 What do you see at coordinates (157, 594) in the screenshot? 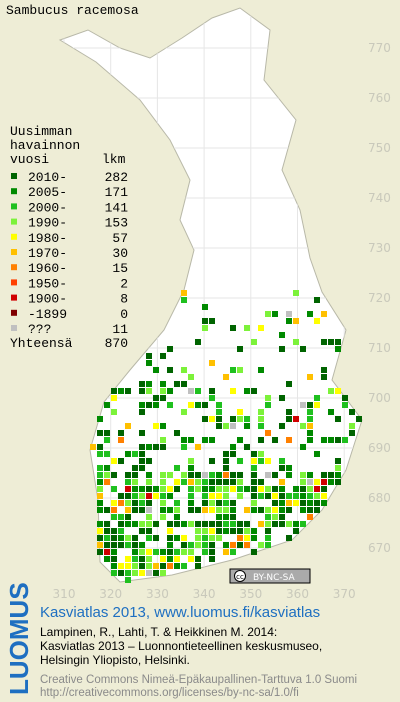
I see `x-coordinate-label: 330` at bounding box center [157, 594].